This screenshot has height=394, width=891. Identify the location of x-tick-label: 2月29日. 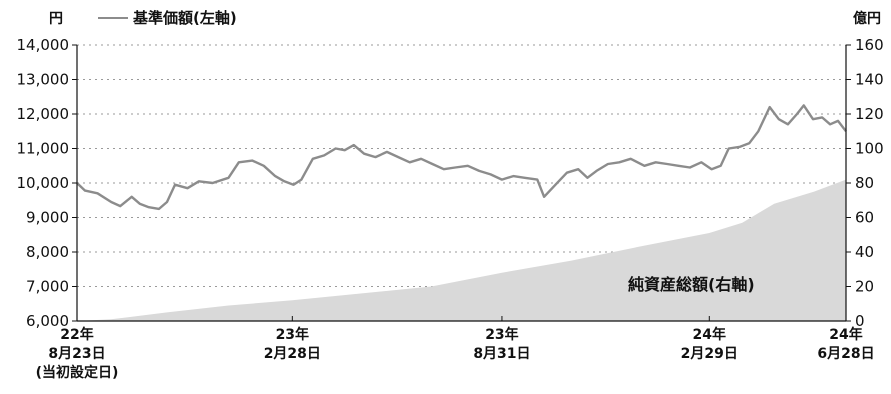
(709, 354).